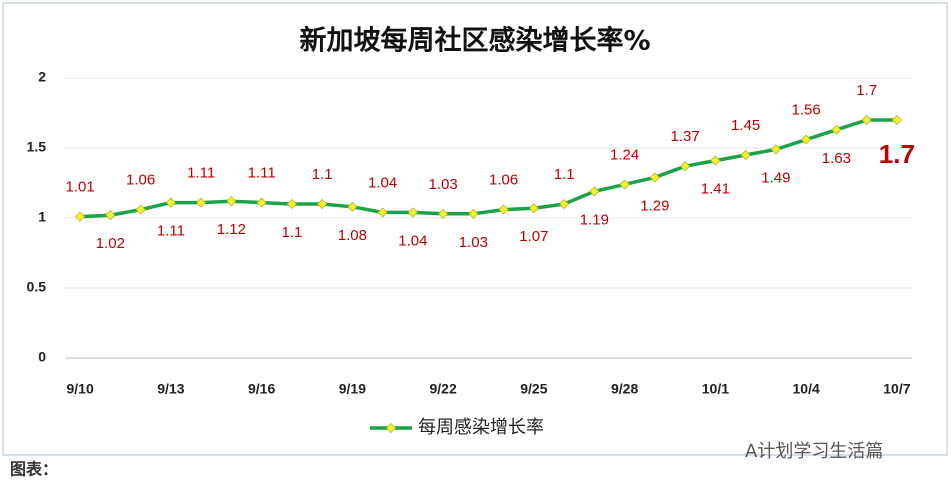  I want to click on legend-marker, so click(391, 428).